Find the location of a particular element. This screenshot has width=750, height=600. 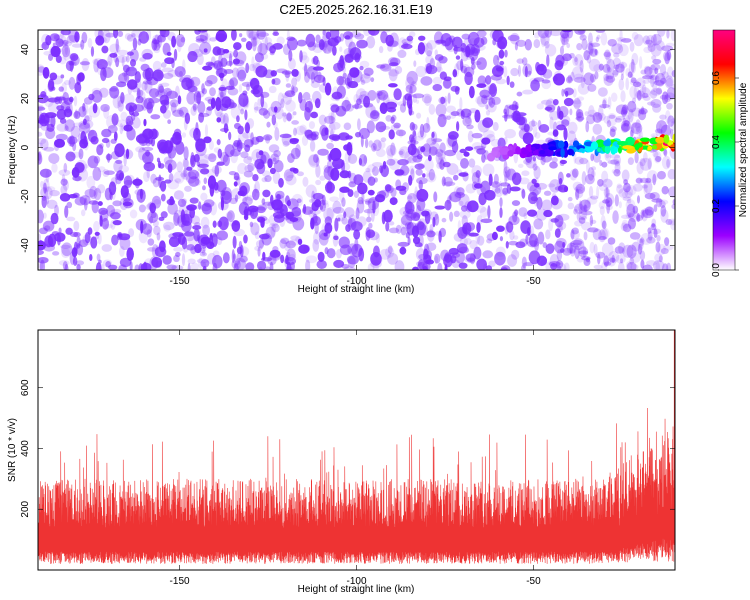

signal-blob is located at coordinates (545, 146).